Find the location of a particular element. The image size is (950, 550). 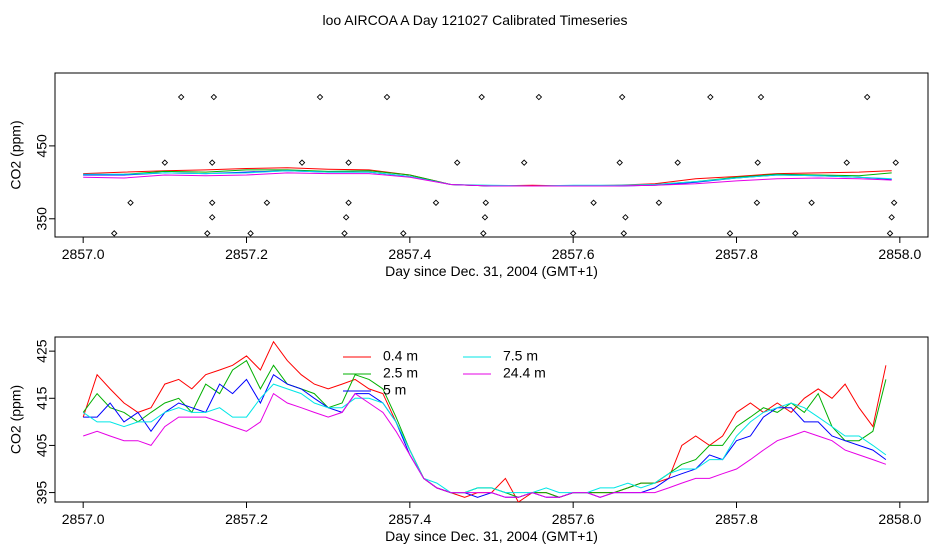

legend-label: 24.4 m is located at coordinates (524, 373).